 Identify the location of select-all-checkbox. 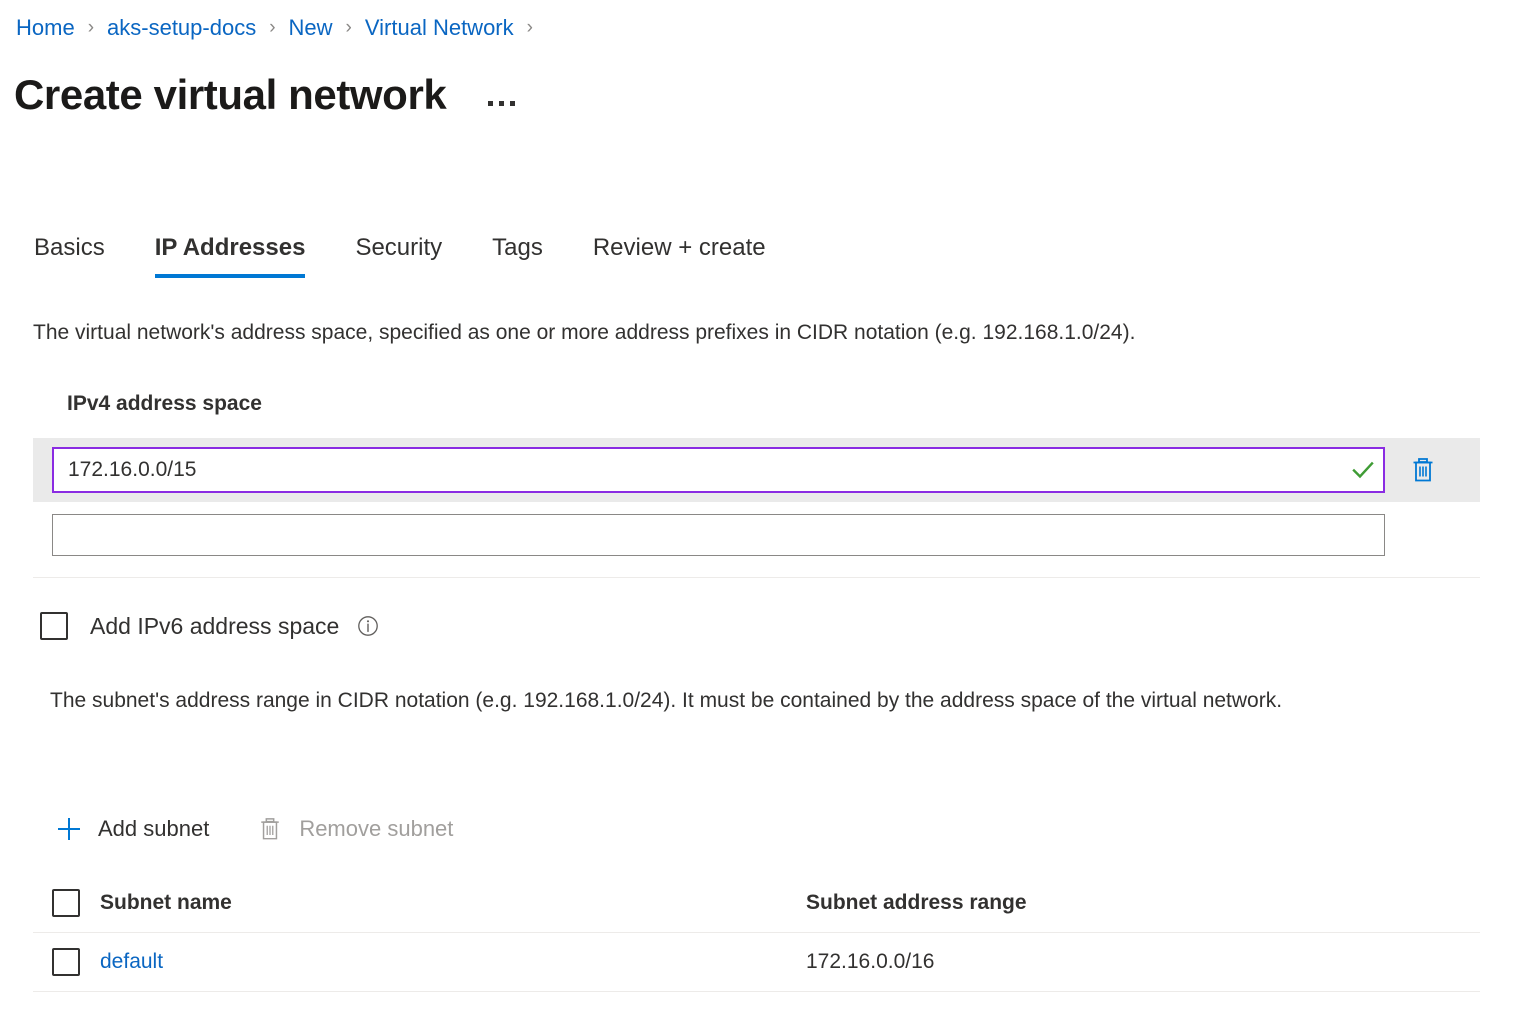
(66, 903).